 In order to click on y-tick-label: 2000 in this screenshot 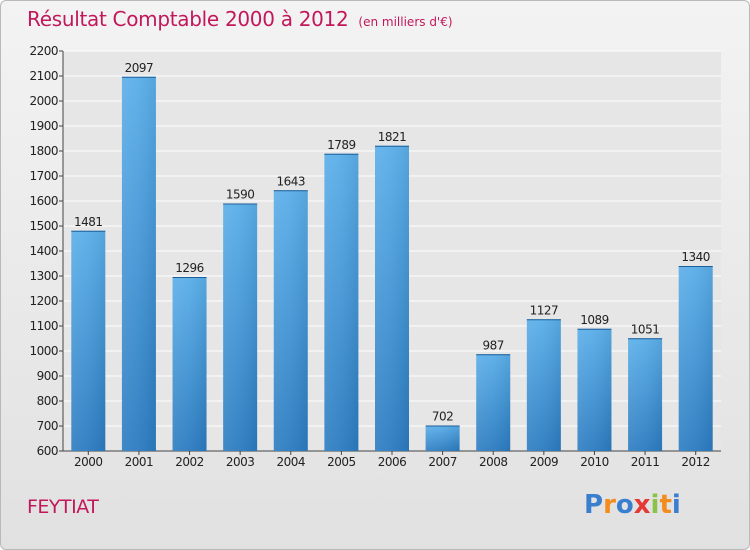, I will do `click(43, 101)`.